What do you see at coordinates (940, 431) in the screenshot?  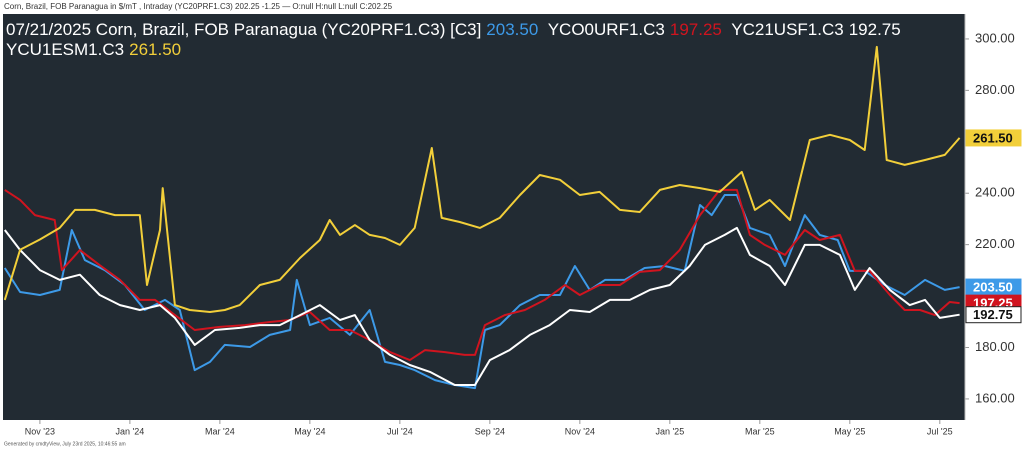 I see `x-tick-label: Jul '25` at bounding box center [940, 431].